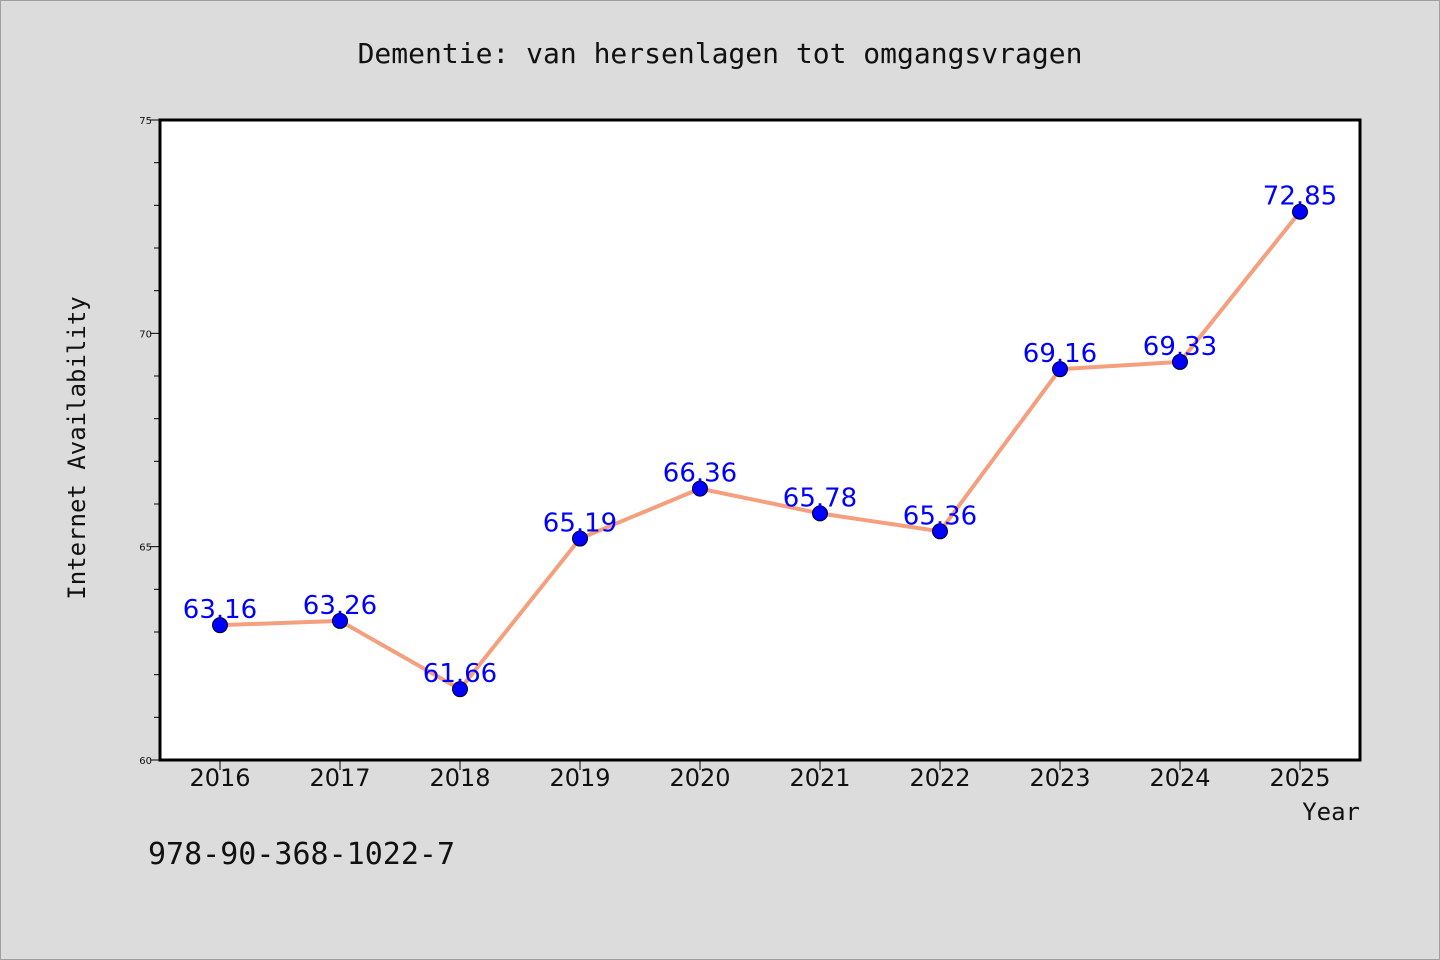 The width and height of the screenshot is (1440, 960). Describe the element at coordinates (819, 778) in the screenshot. I see `x-tick-label: 2021` at that location.